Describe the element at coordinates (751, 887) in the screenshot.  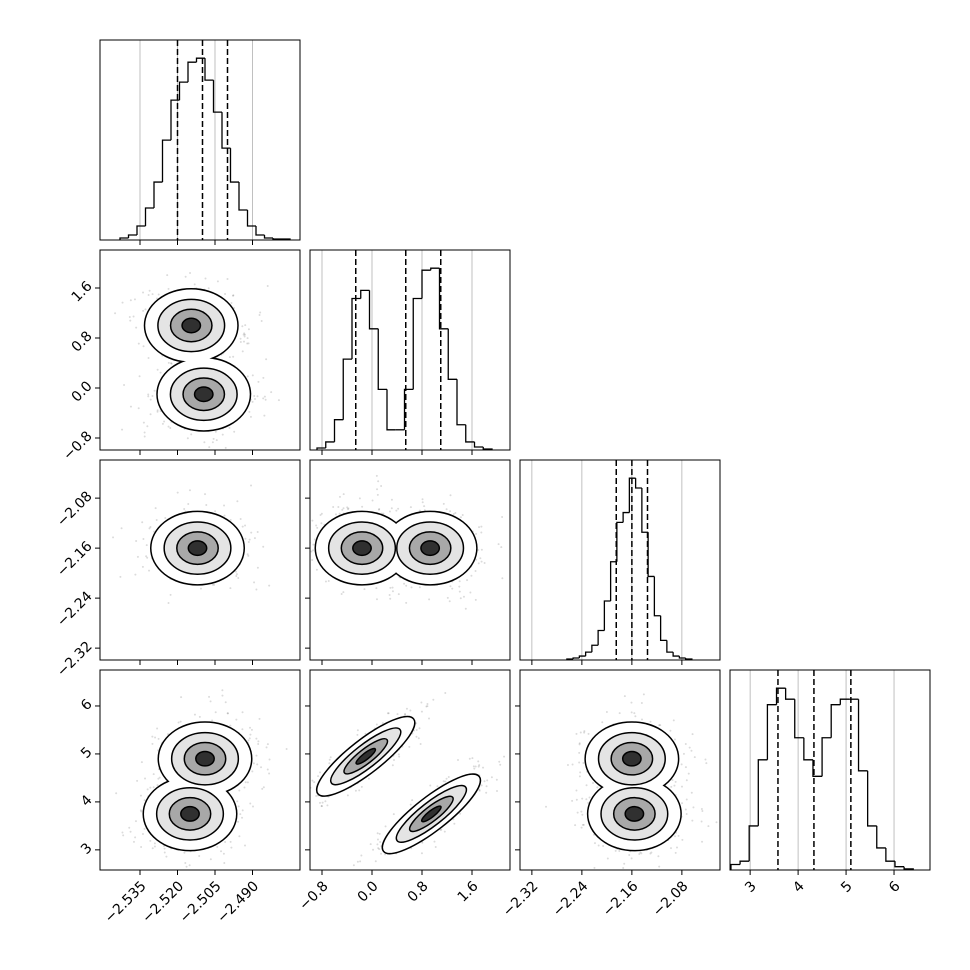
I see `x-tick-label: 3` at that location.